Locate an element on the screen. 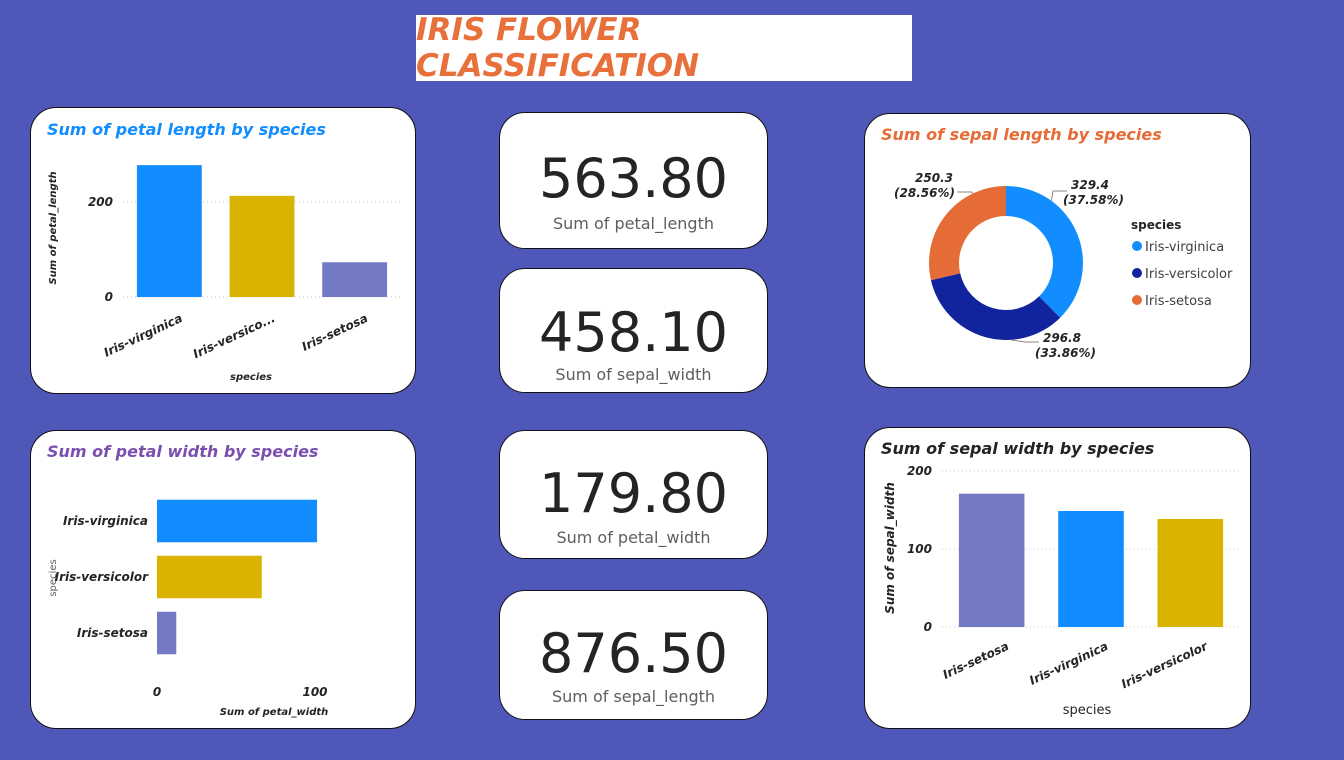 The width and height of the screenshot is (1344, 760). kpi-value: 876.50 is located at coordinates (633, 653).